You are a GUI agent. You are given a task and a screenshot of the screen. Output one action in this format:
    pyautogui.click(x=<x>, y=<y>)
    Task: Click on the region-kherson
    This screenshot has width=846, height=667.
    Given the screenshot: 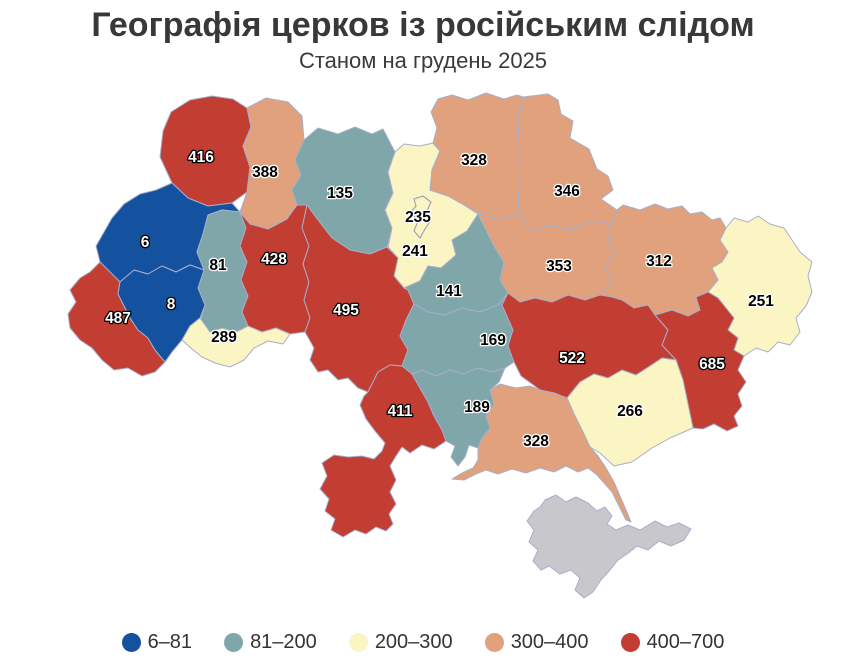 What is the action you would take?
    pyautogui.click(x=541, y=453)
    